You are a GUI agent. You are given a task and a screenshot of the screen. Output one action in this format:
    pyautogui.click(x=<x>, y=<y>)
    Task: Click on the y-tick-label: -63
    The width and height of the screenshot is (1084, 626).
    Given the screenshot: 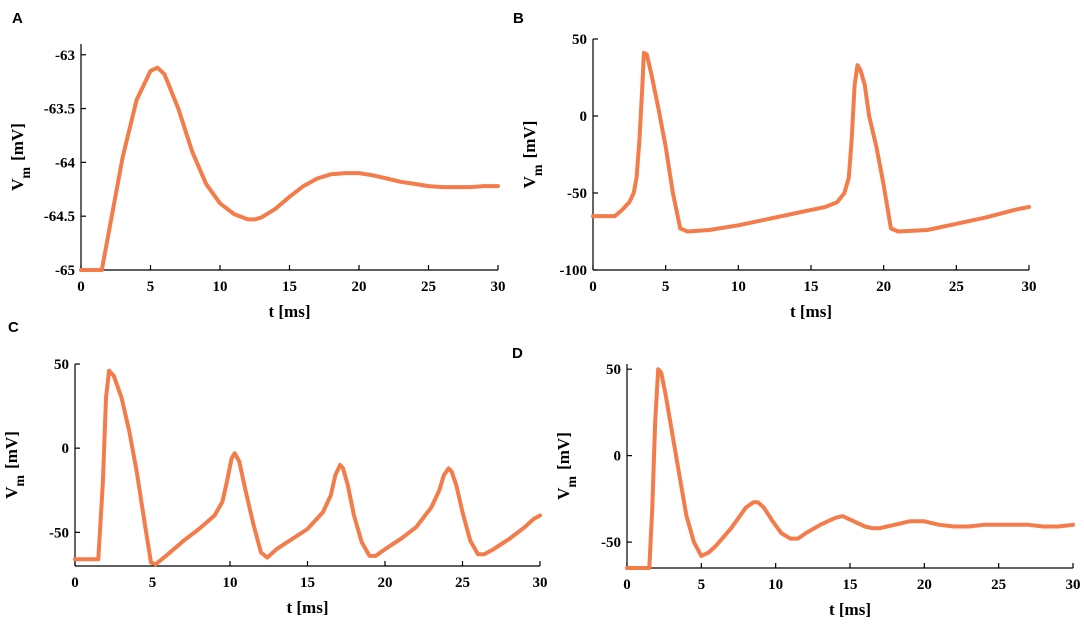 What is the action you would take?
    pyautogui.click(x=65, y=56)
    